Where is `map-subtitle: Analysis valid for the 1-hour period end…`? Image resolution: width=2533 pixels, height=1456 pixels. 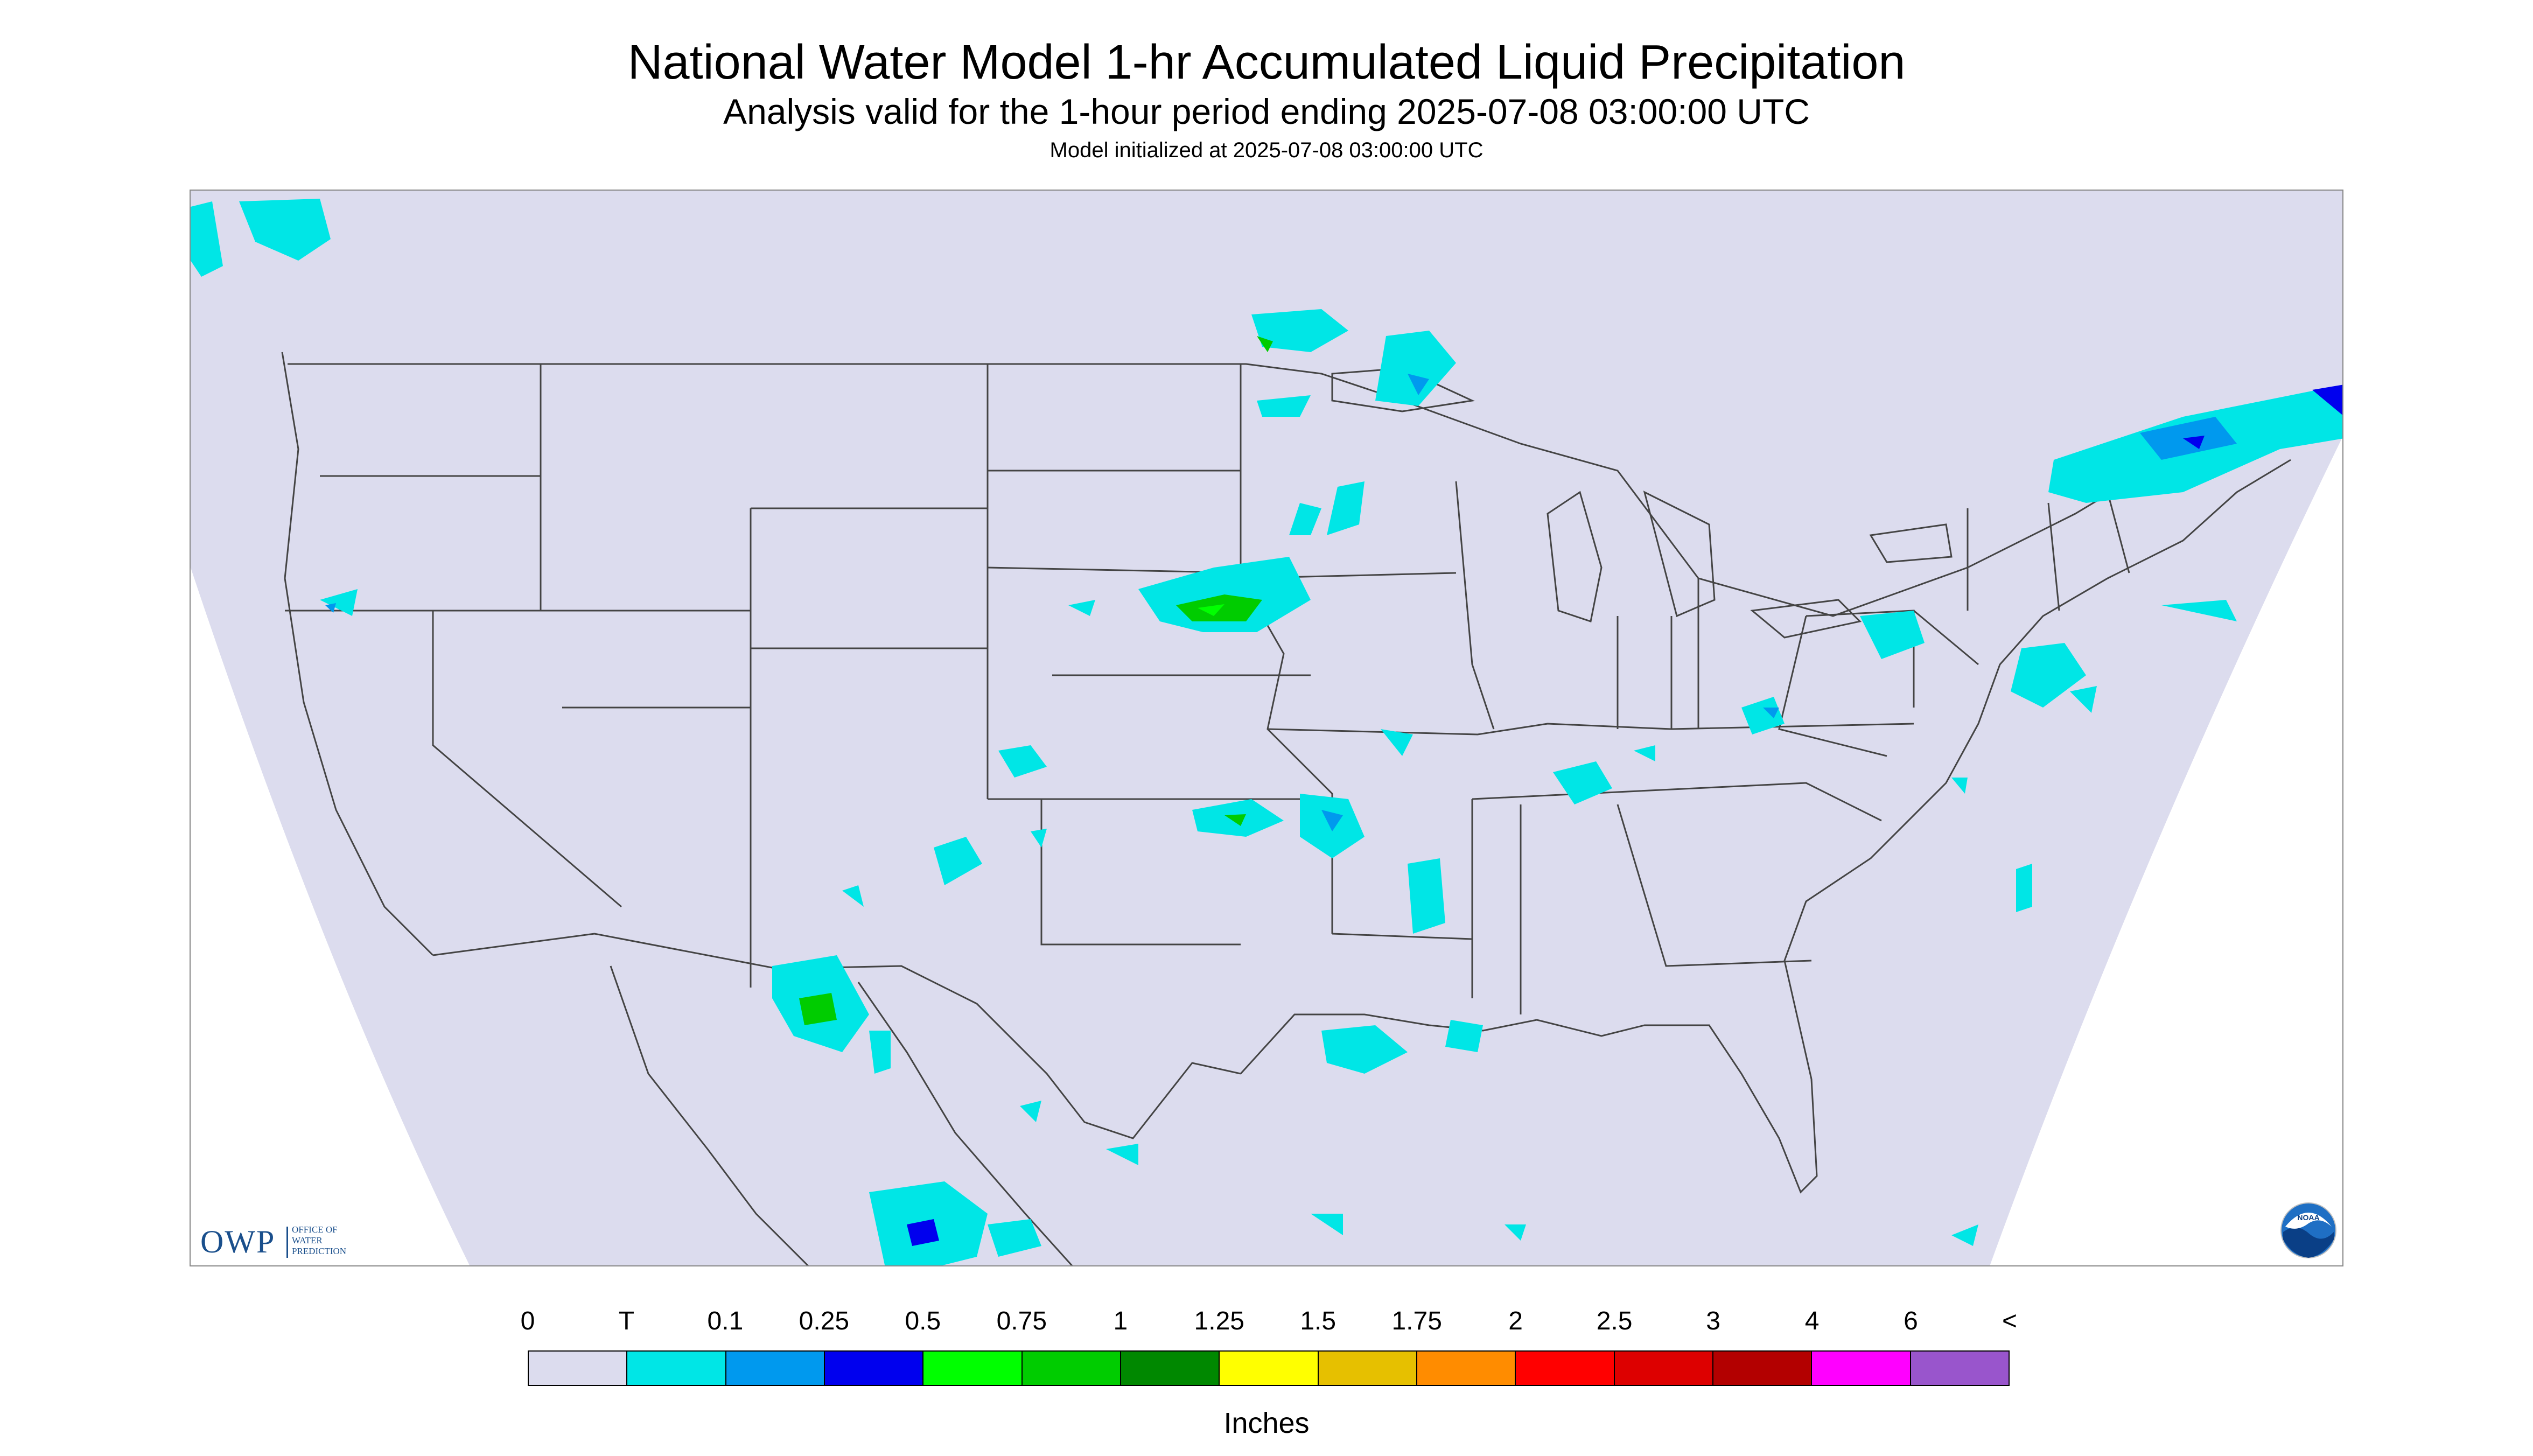 map-subtitle: Analysis valid for the 1-hour period end… is located at coordinates (1266, 111).